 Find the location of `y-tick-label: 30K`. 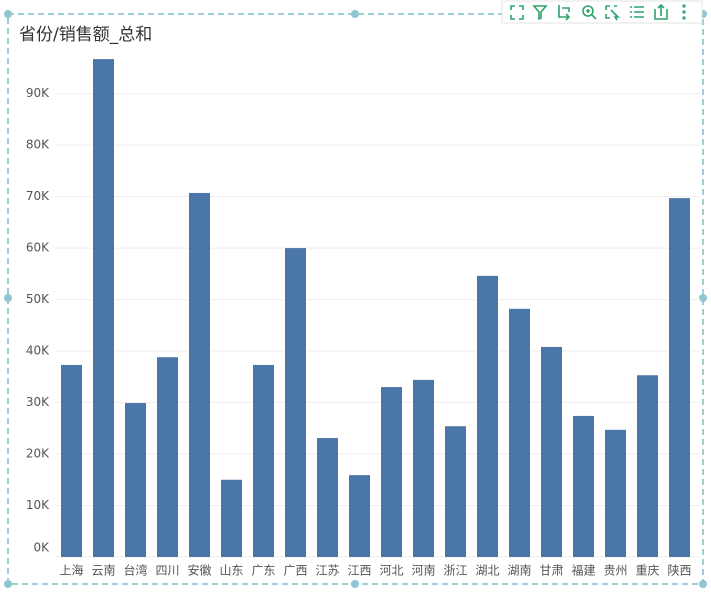

y-tick-label: 30K is located at coordinates (38, 402).